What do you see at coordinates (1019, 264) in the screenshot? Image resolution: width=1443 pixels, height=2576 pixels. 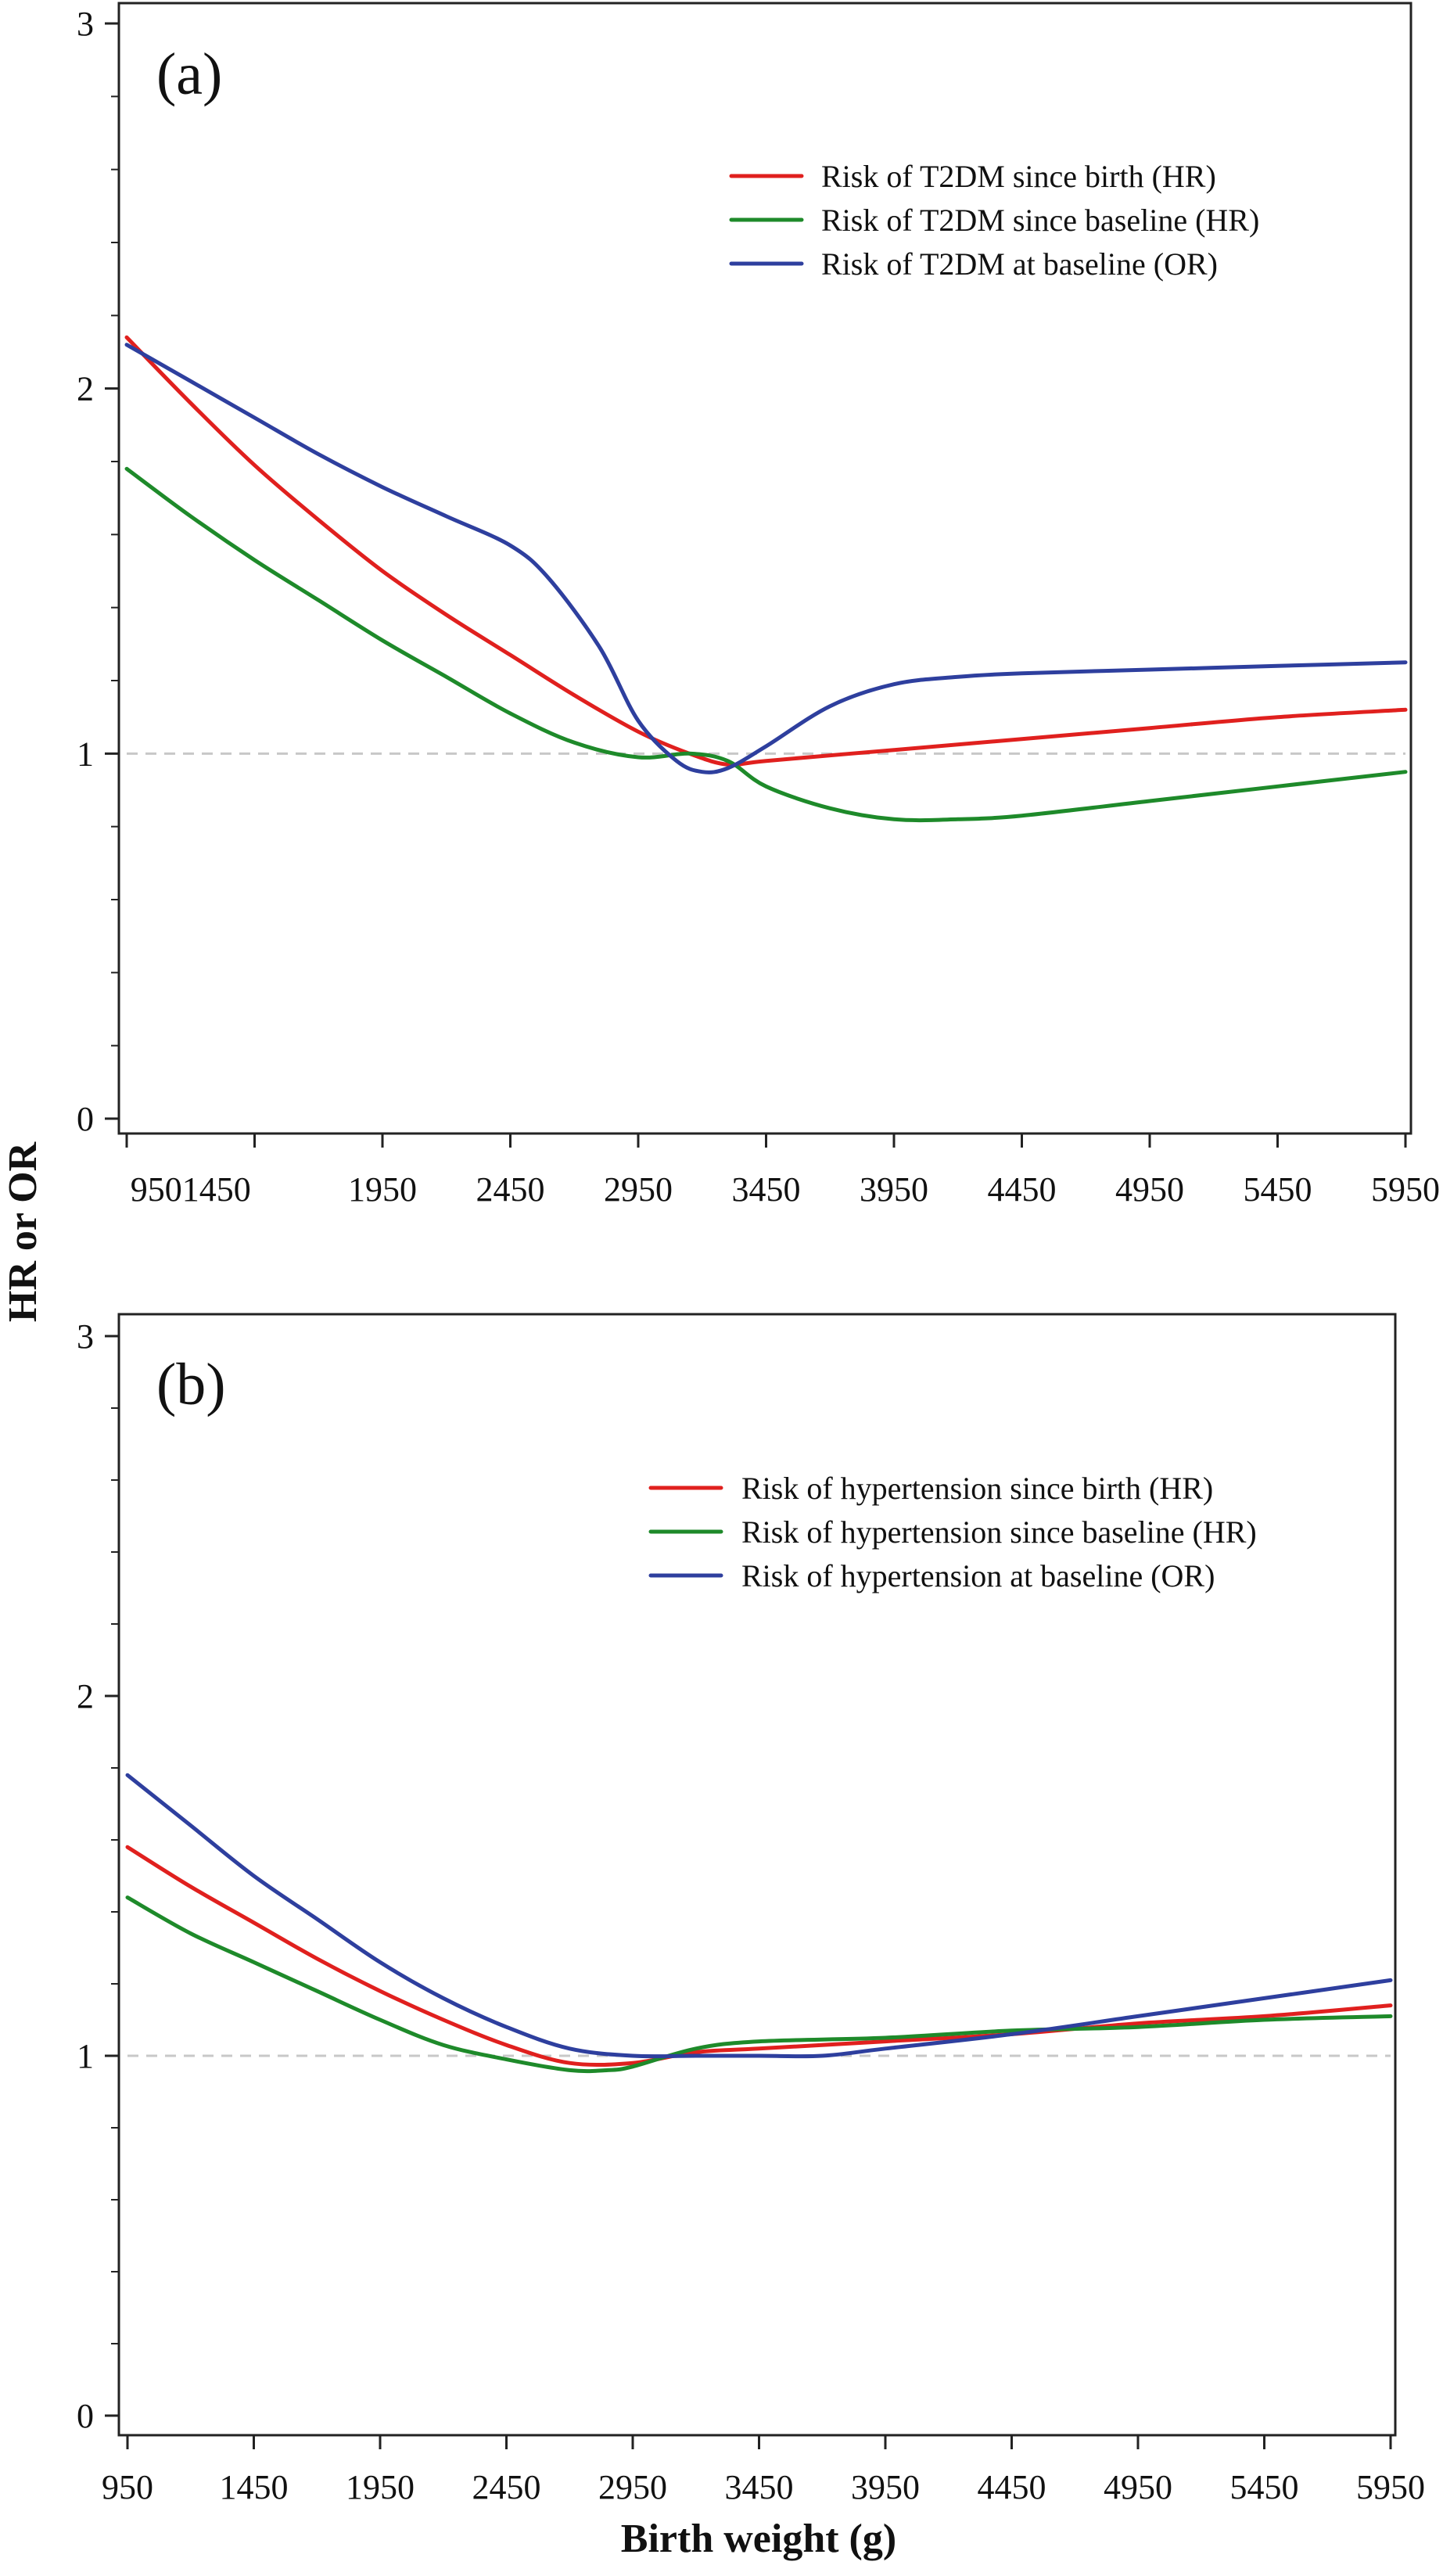 I see `legend-label: Risk of T2DM at baseline (OR)` at bounding box center [1019, 264].